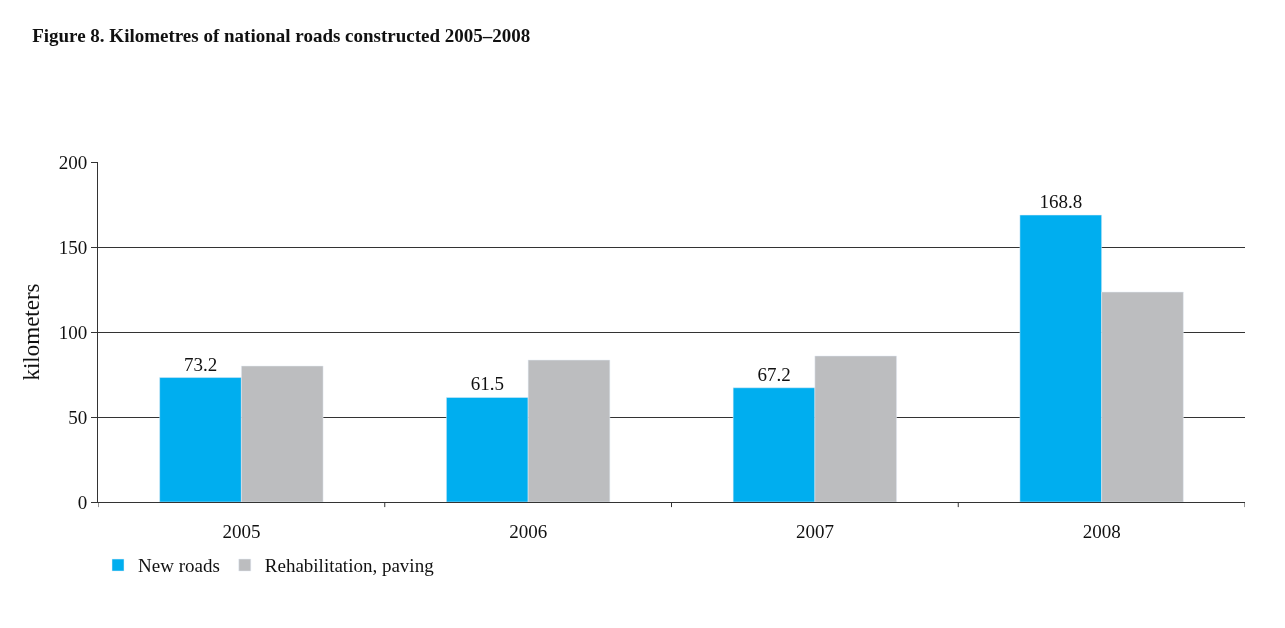 Image resolution: width=1285 pixels, height=628 pixels. I want to click on chart-title: Figure 8. Kilometres of national roads constructed 2005–2008, so click(281, 35).